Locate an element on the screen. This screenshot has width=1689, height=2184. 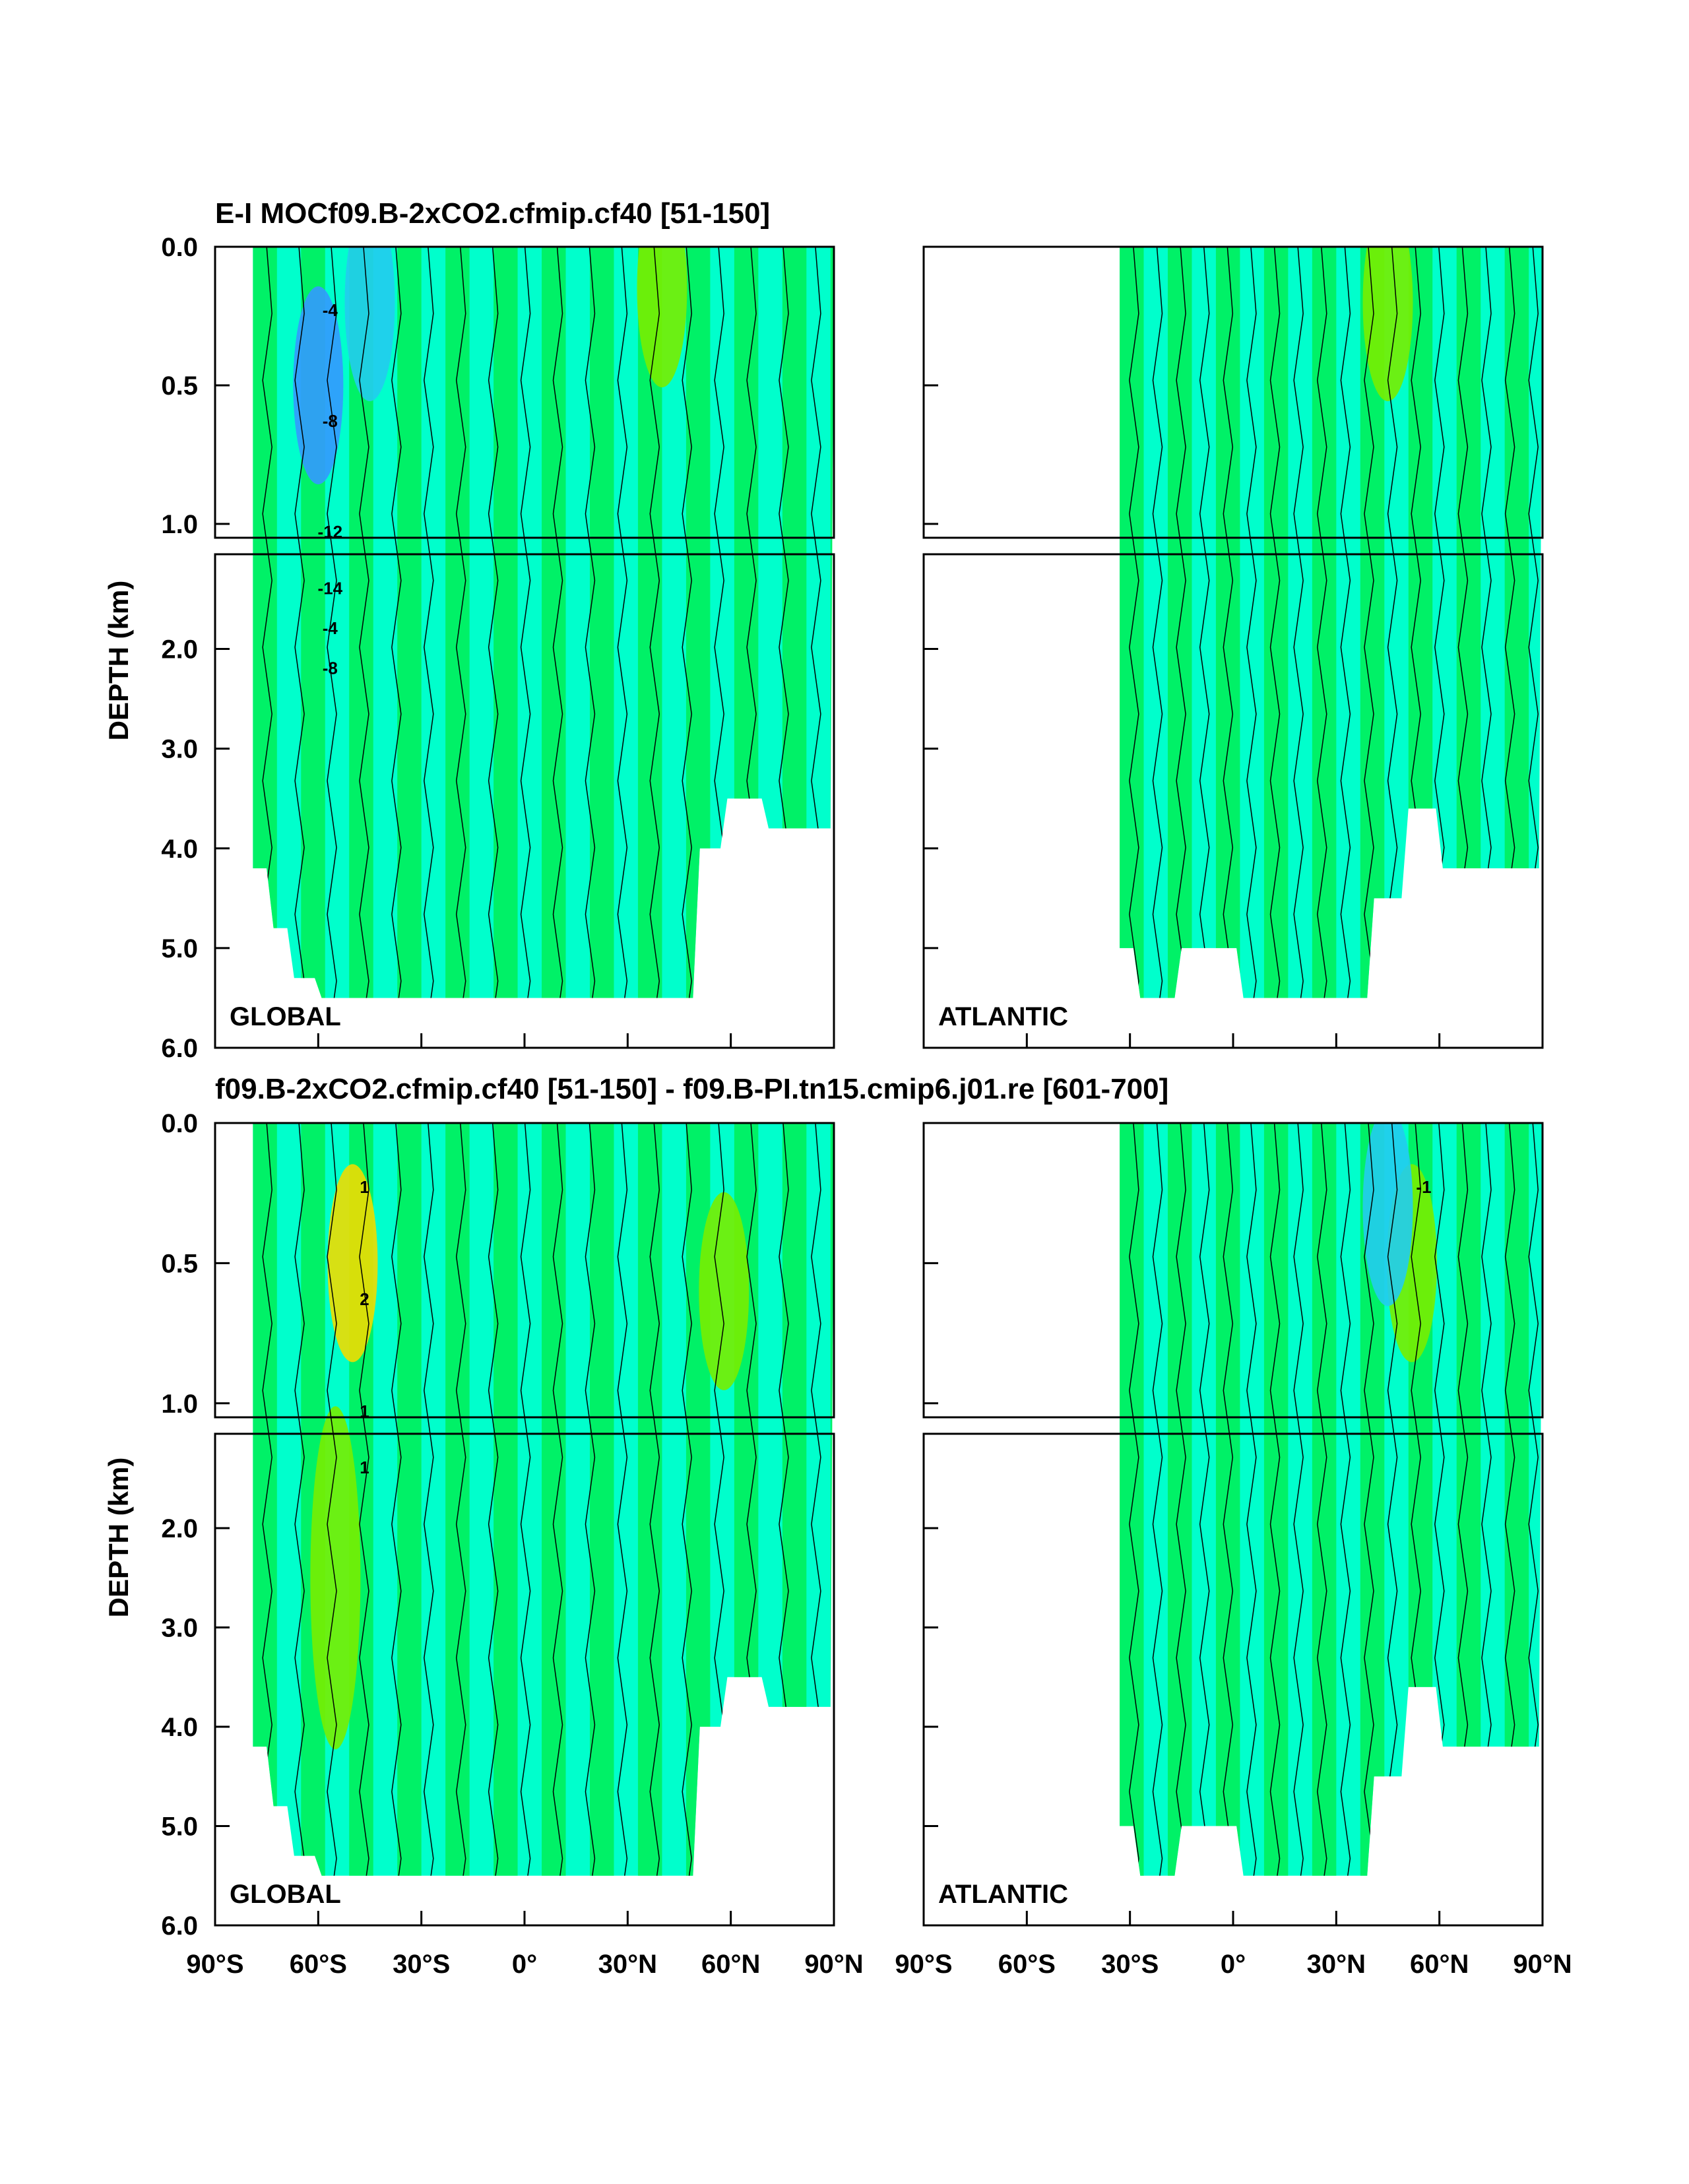
y-tick-label: 0.0 is located at coordinates (179, 1123).